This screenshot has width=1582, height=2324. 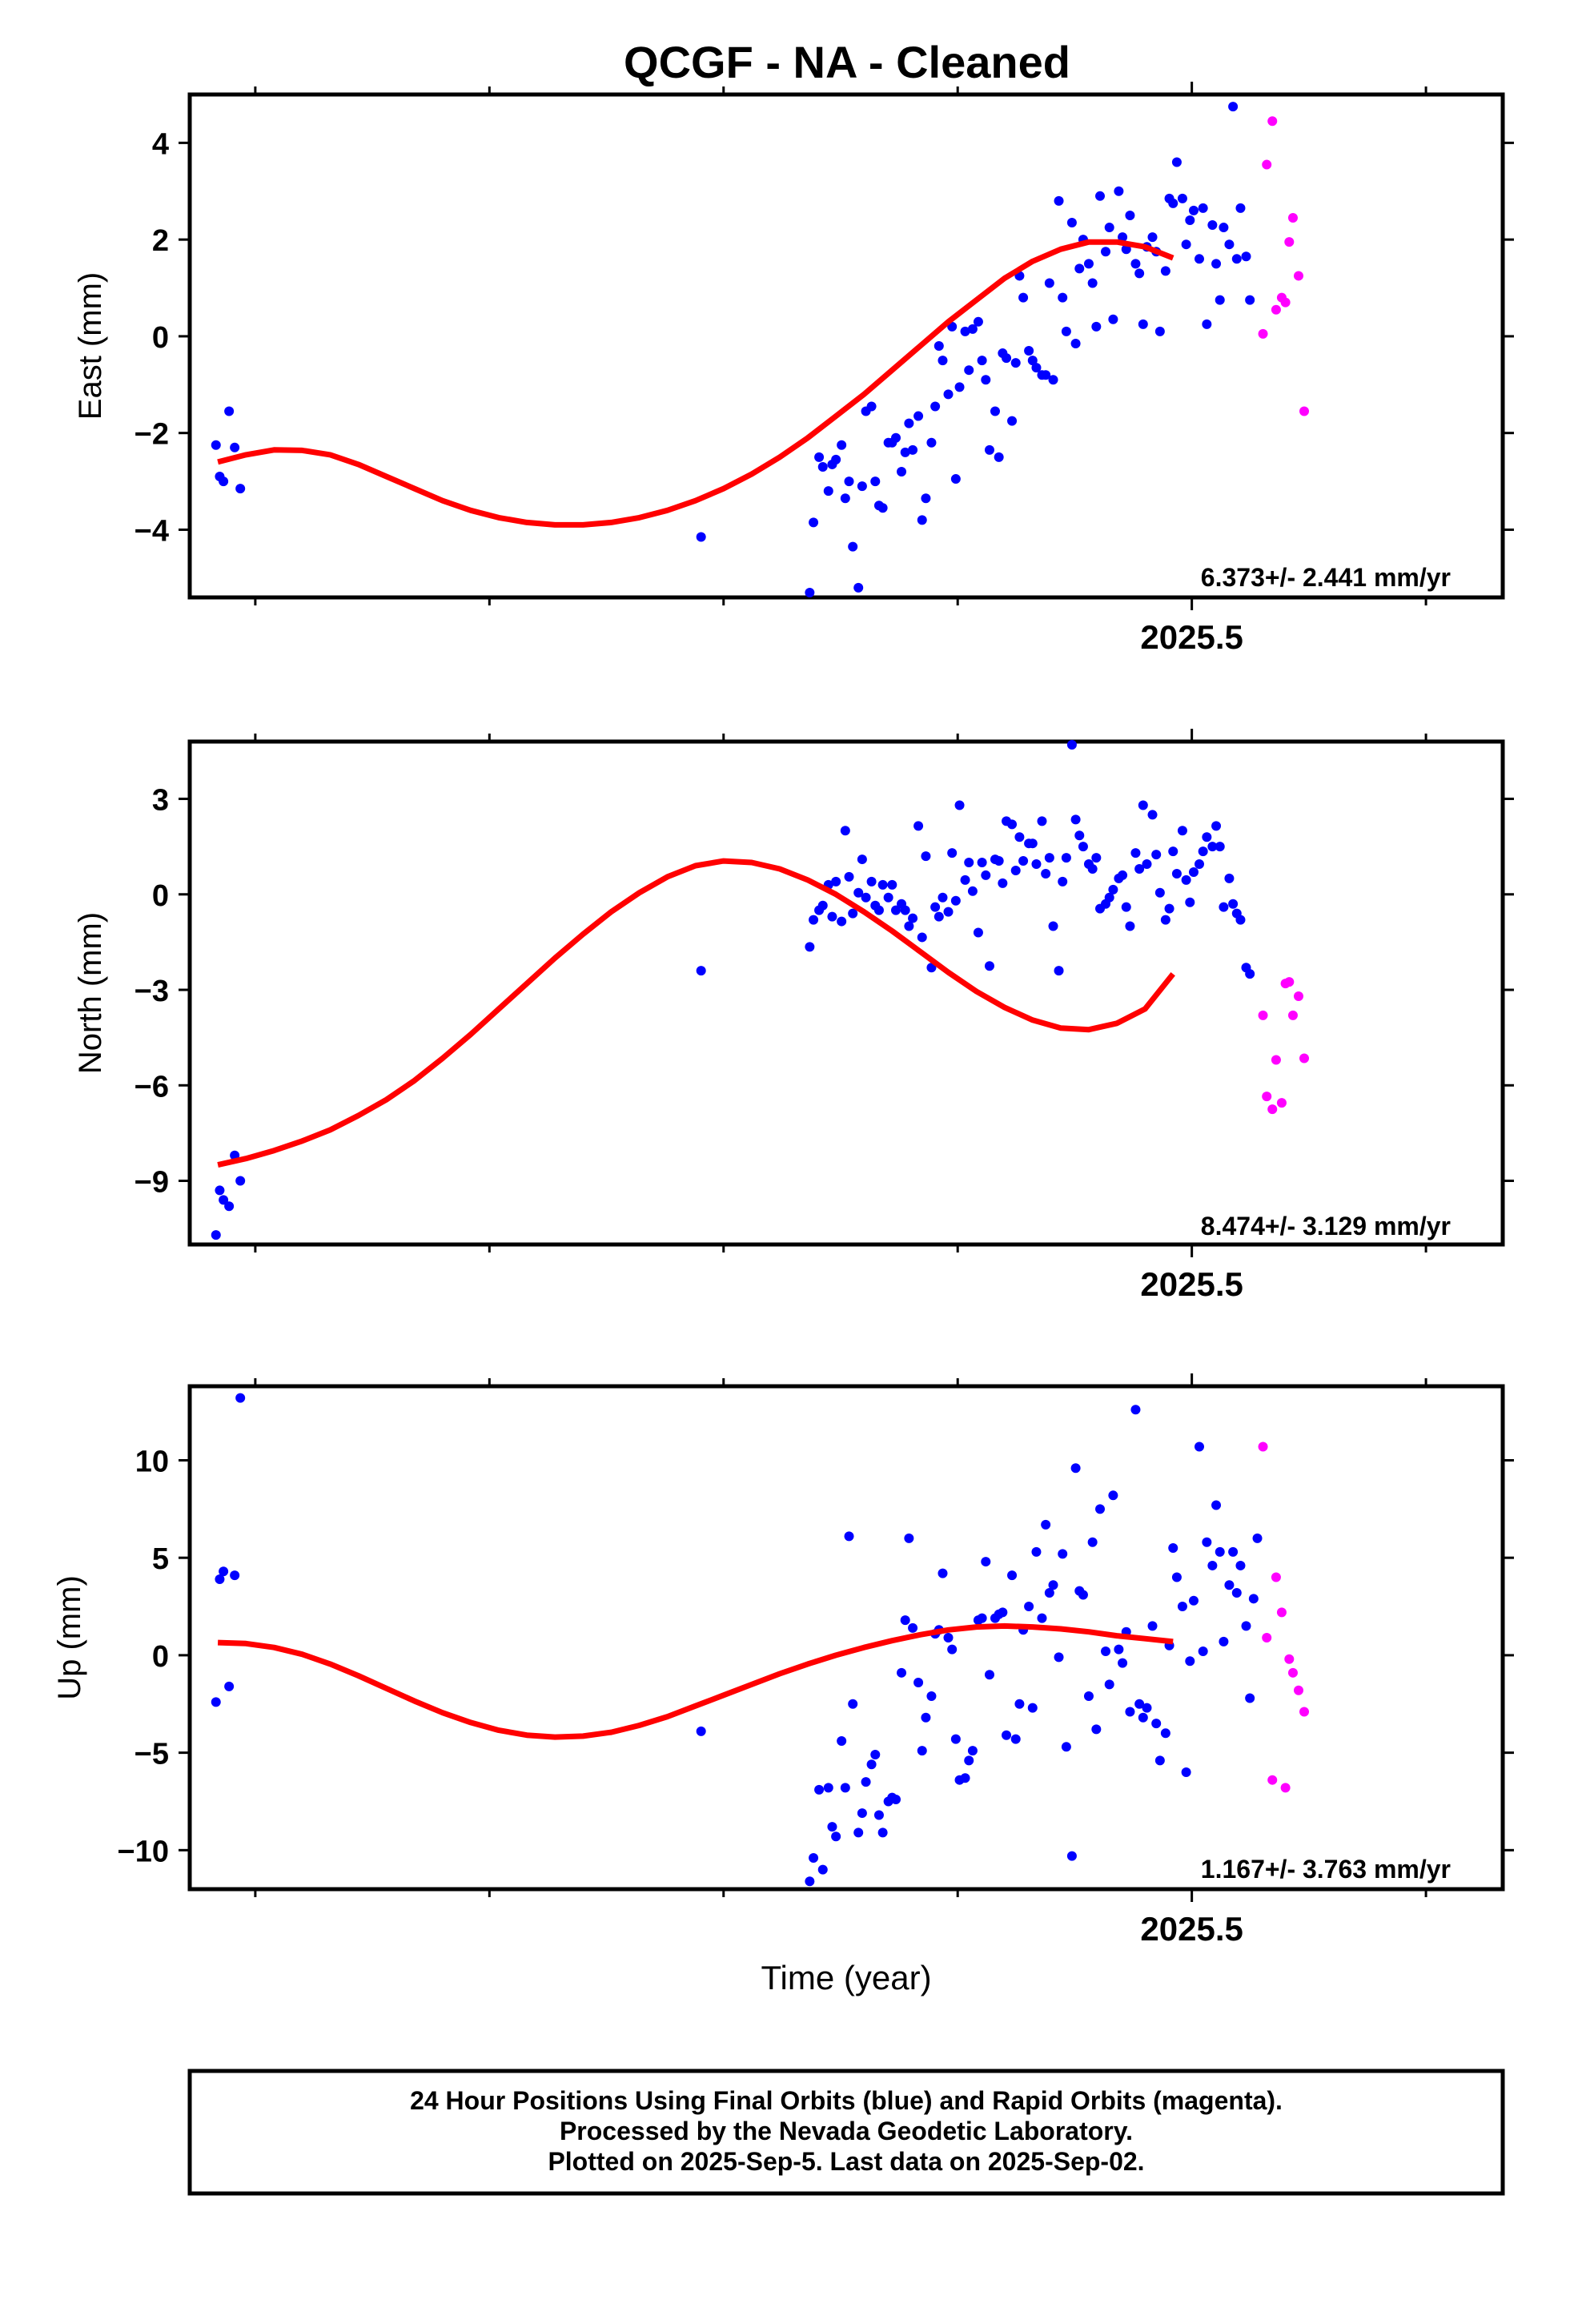 I want to click on east-ytick-label: −2, so click(x=152, y=435).